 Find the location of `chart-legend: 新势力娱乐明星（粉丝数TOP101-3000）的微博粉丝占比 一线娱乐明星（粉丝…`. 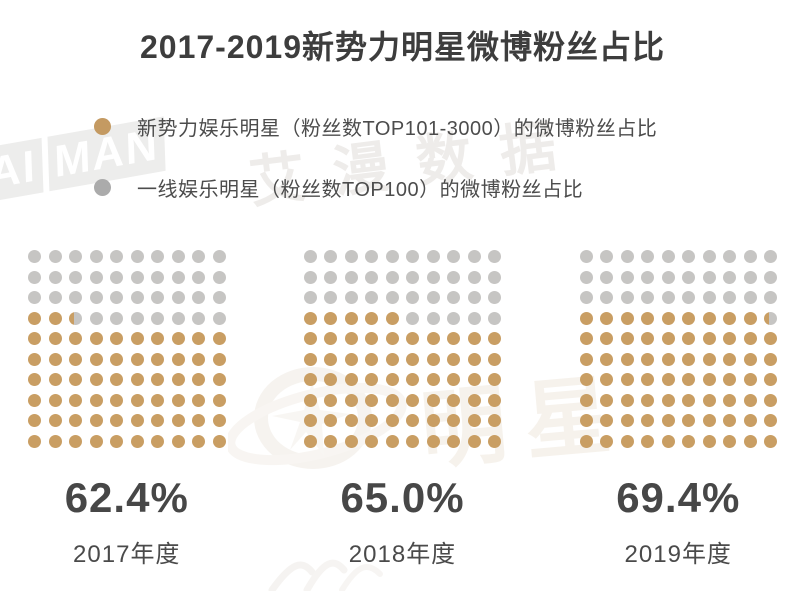

chart-legend: 新势力娱乐明星（粉丝数TOP101-3000）的微博粉丝占比 一线娱乐明星（粉丝… is located at coordinates (449, 157).